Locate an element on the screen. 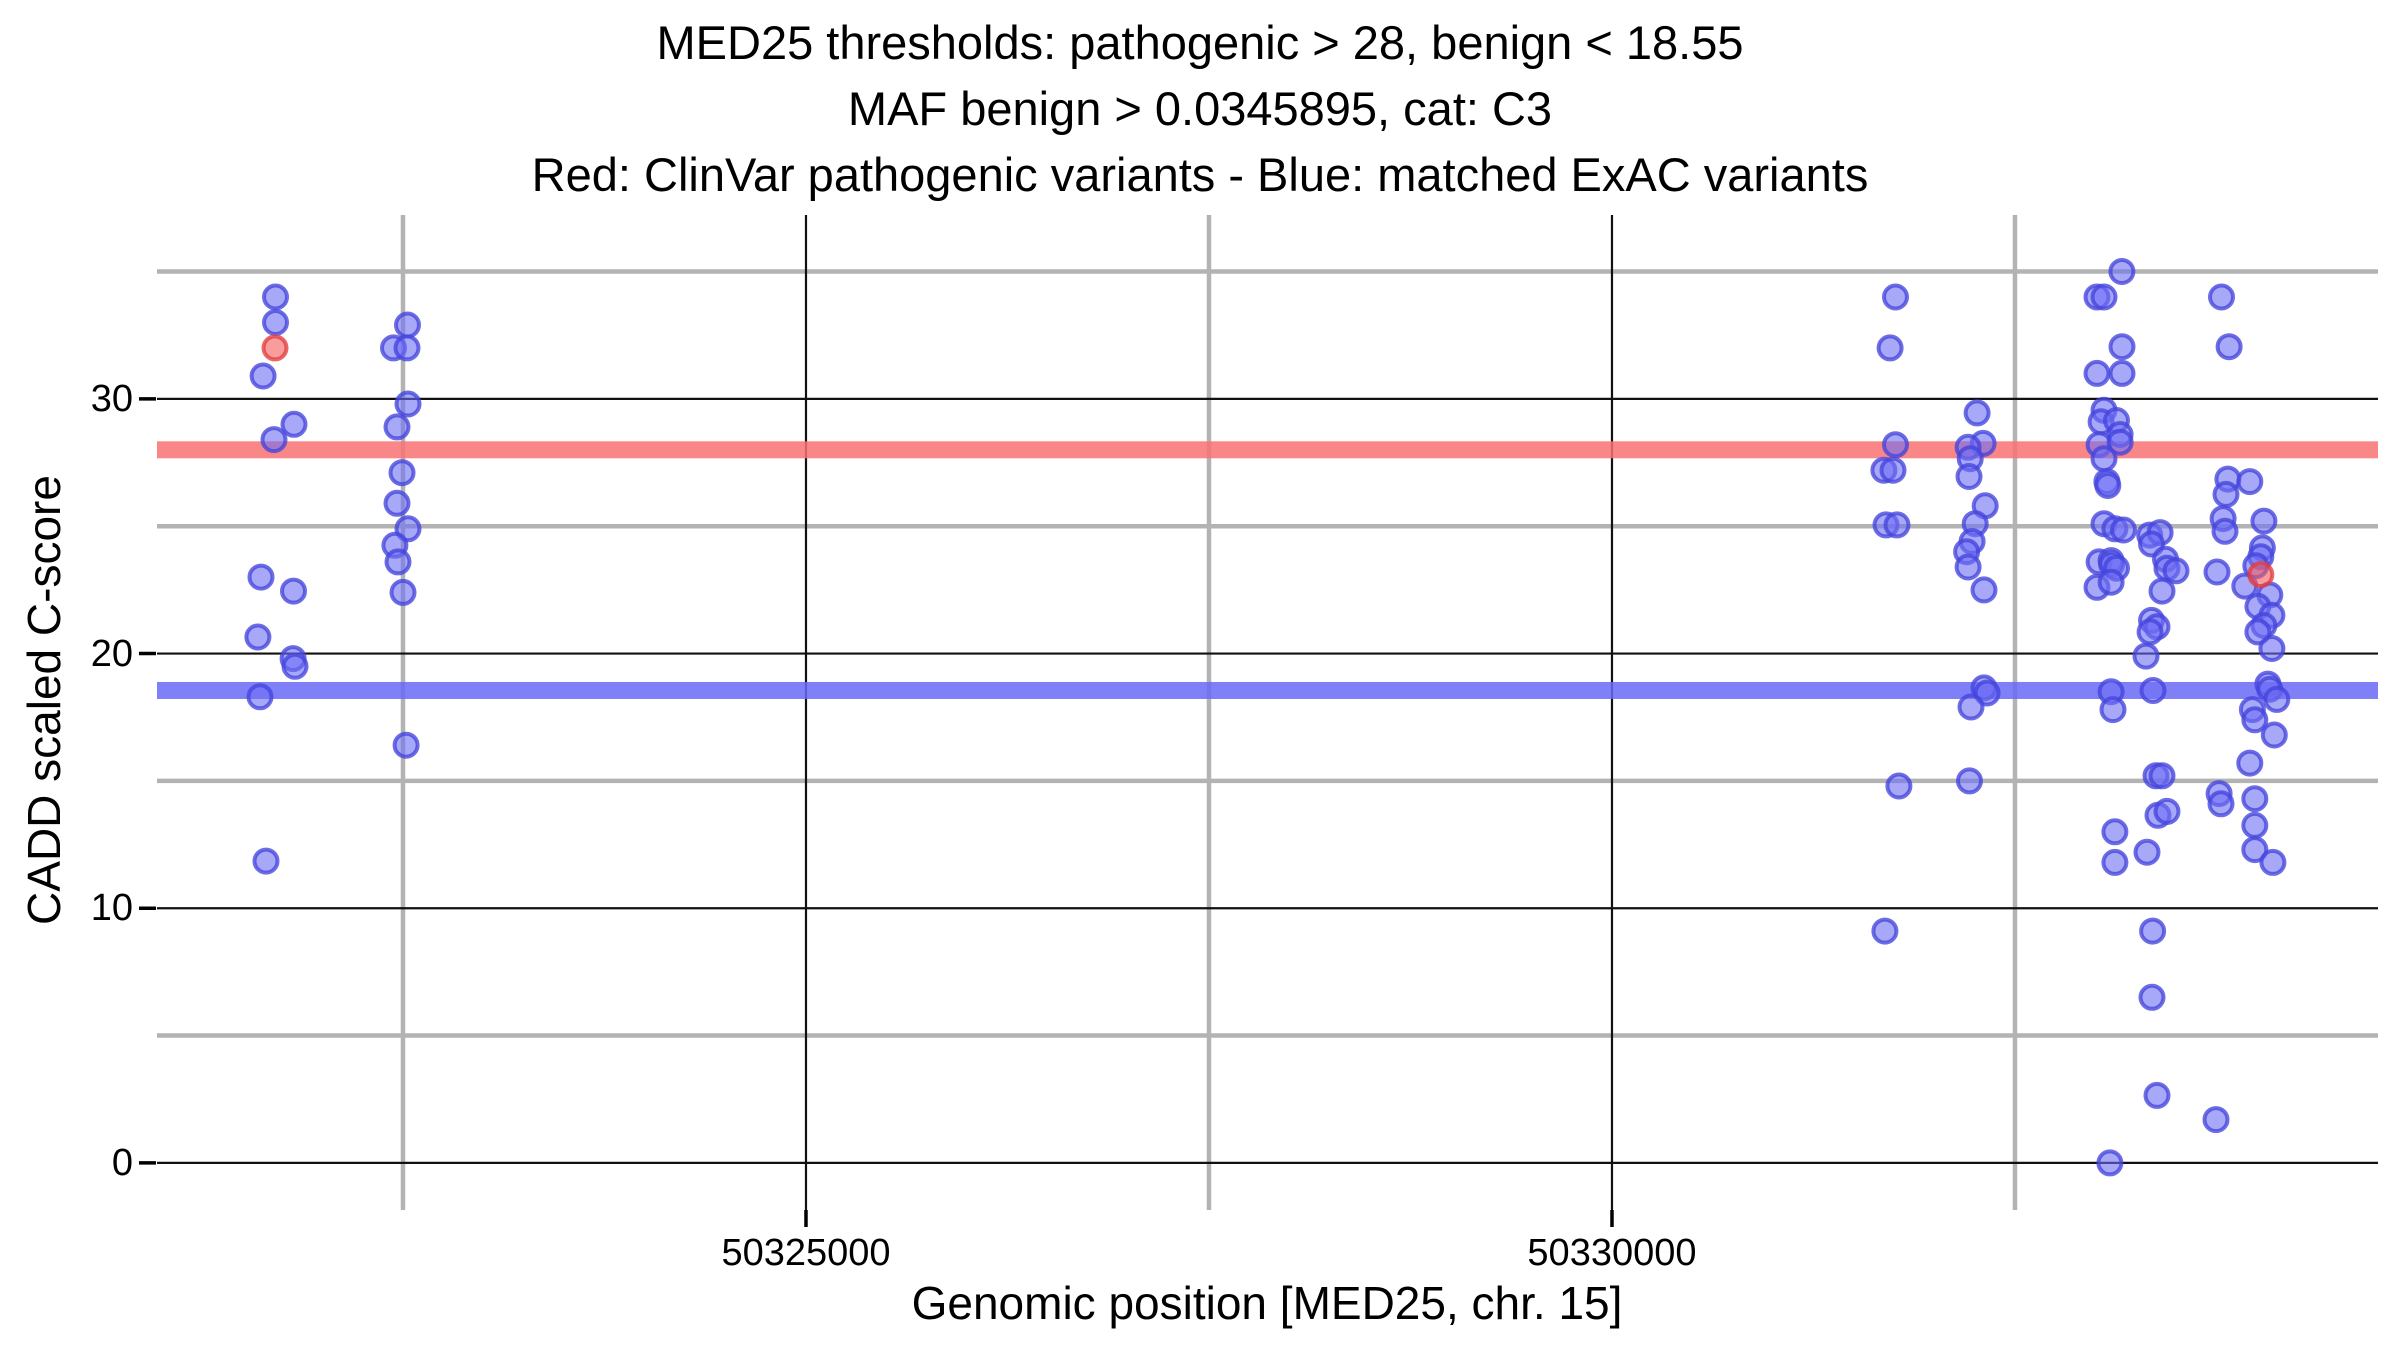  y-tick-label: 20 is located at coordinates (111, 653).